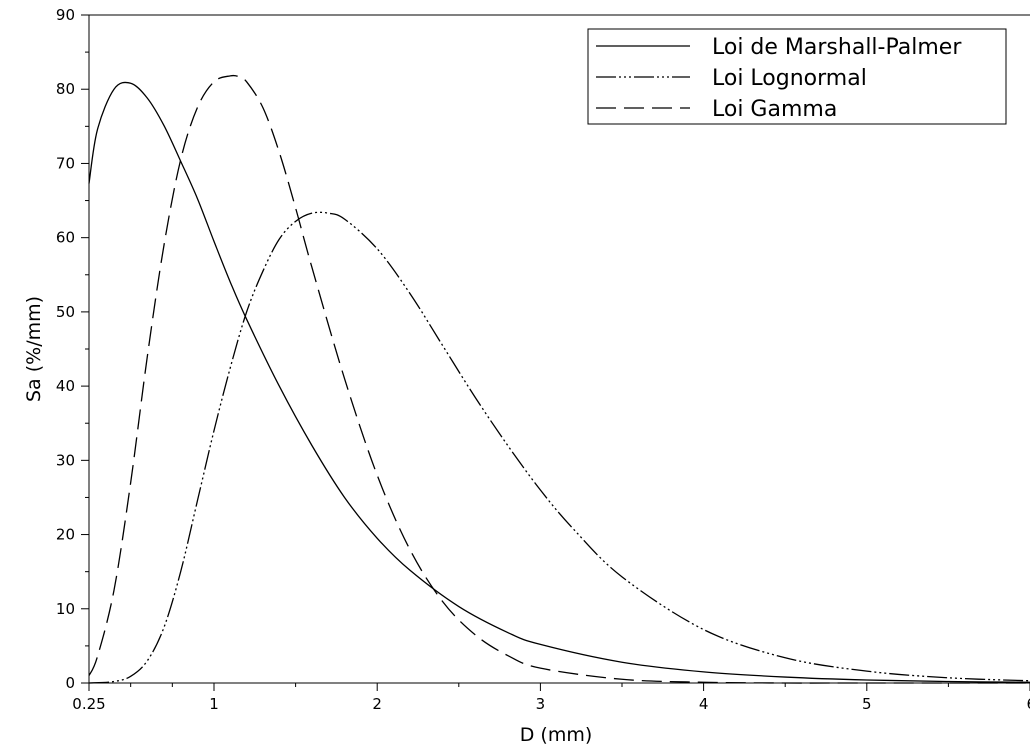  What do you see at coordinates (774, 109) in the screenshot?
I see `legend-label-gamma: Loi Gamma` at bounding box center [774, 109].